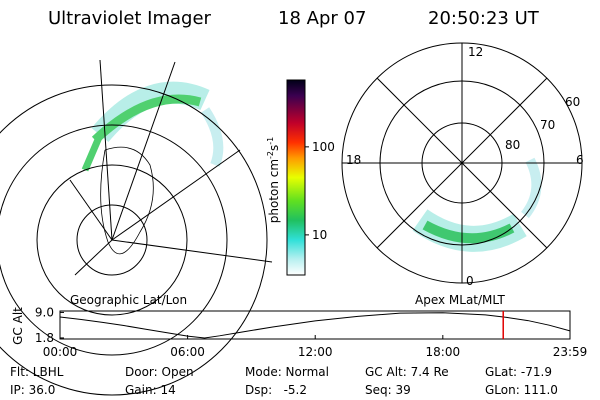 This screenshot has height=400, width=600. I want to click on colorbar, so click(296, 177).